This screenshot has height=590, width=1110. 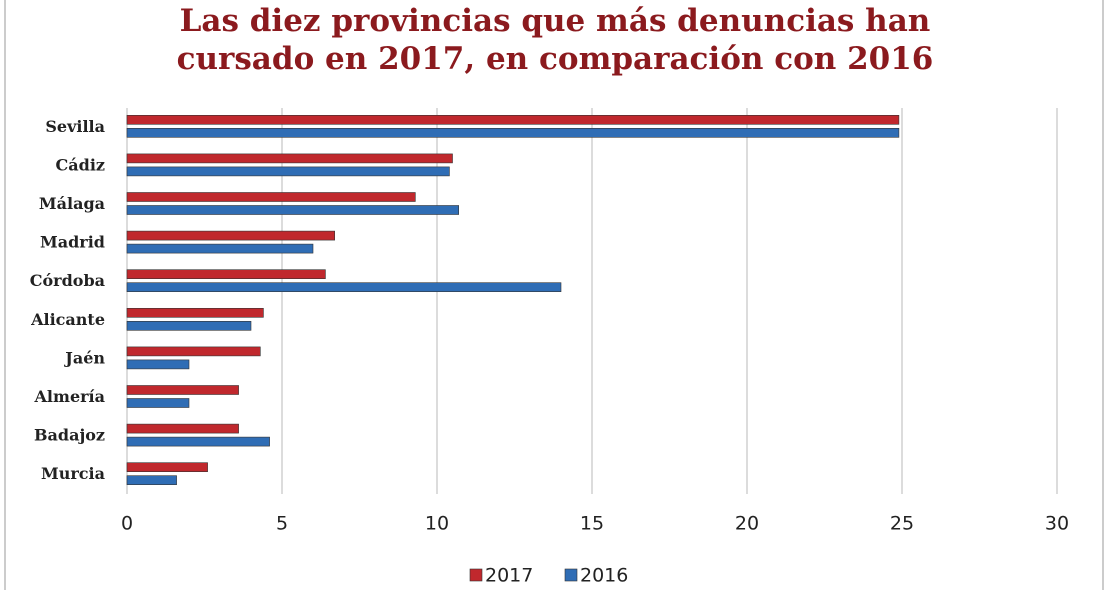 I want to click on legend-label: 2017, so click(x=509, y=576).